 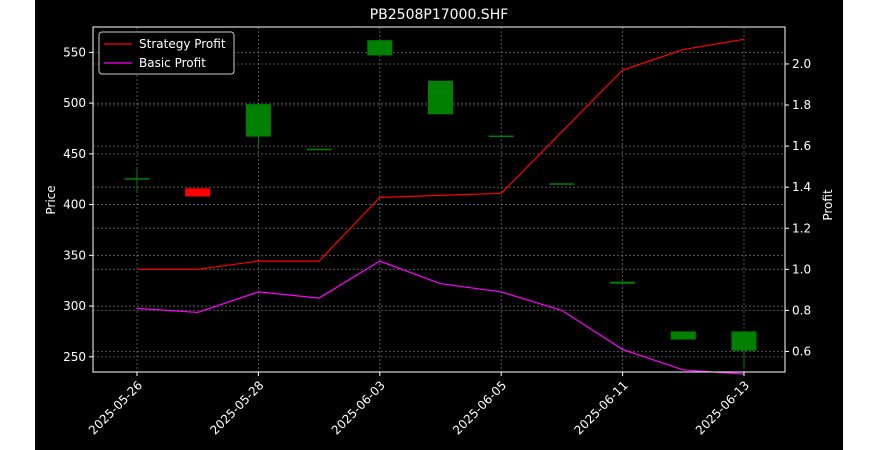 I want to click on y-tick-label-right: 0.6, so click(x=801, y=351).